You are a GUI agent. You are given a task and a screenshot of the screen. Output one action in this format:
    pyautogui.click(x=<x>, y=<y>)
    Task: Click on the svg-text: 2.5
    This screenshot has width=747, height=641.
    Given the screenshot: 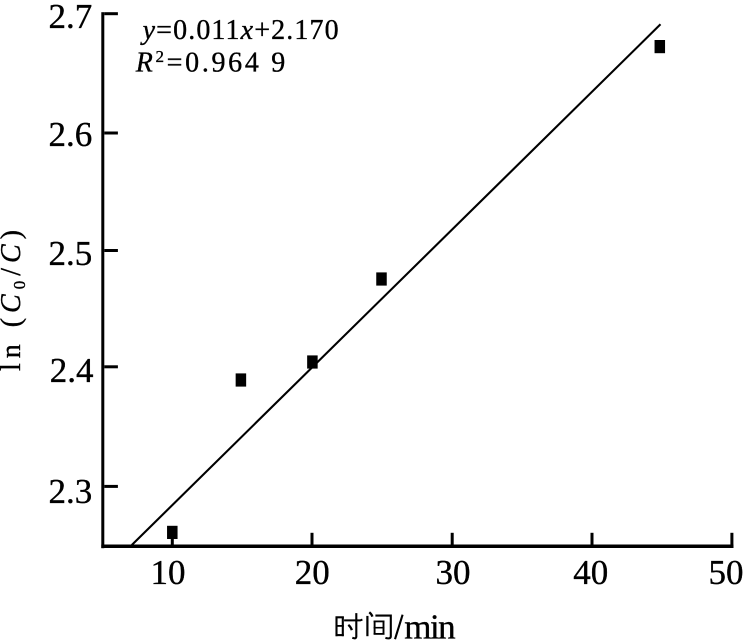 What is the action you would take?
    pyautogui.click(x=70, y=253)
    